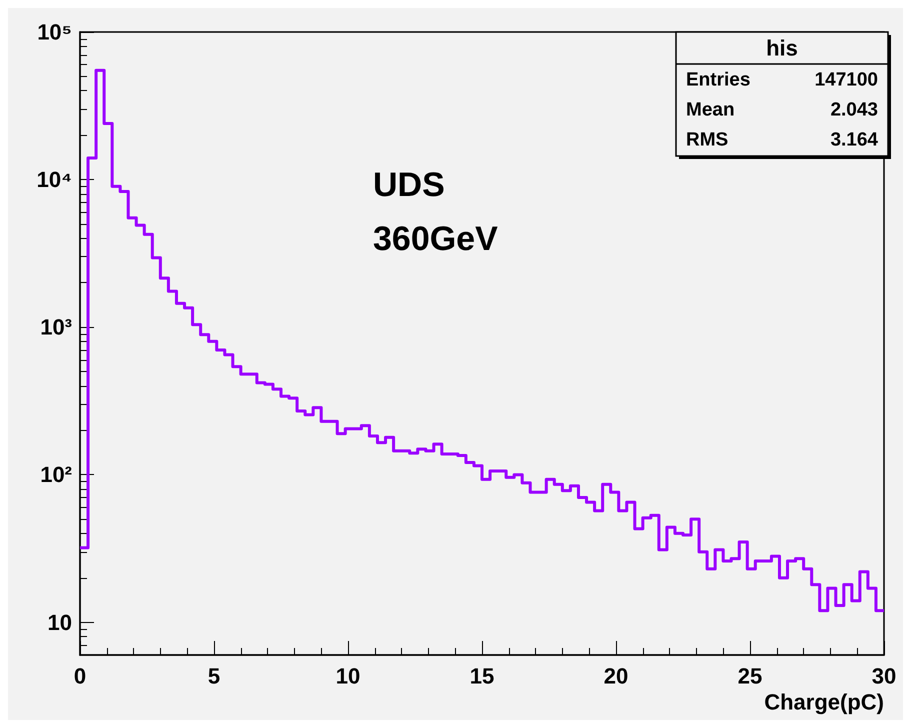 This screenshot has width=911, height=728. What do you see at coordinates (56, 327) in the screenshot?
I see `y-tick-label: 10³` at bounding box center [56, 327].